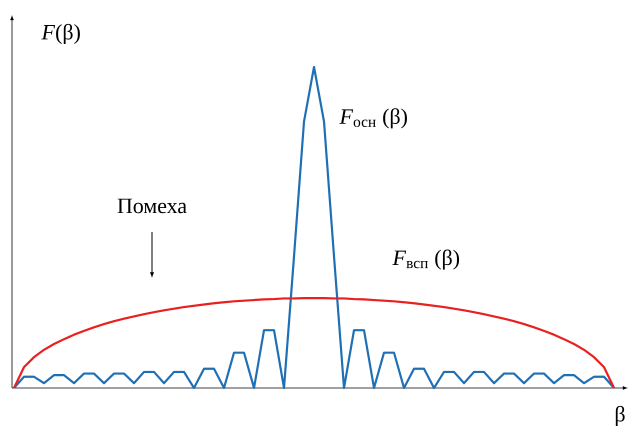  Describe the element at coordinates (426, 260) in the screenshot. I see `series-label: F$_{всп}$ (β)` at that location.